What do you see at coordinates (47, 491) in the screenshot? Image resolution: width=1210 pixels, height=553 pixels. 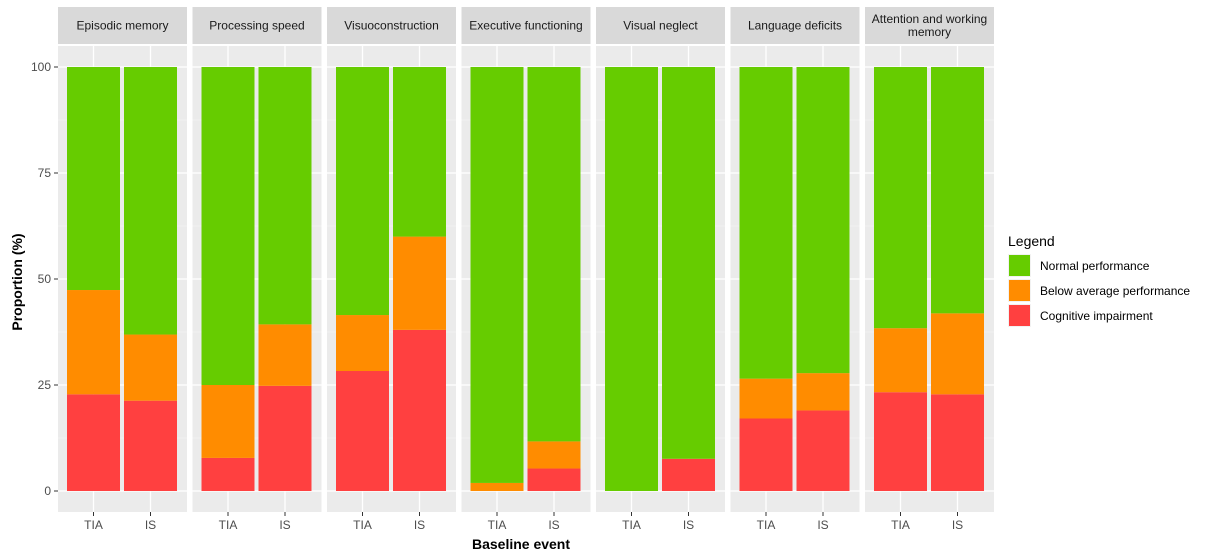 I see `y-tick-label: 0` at bounding box center [47, 491].